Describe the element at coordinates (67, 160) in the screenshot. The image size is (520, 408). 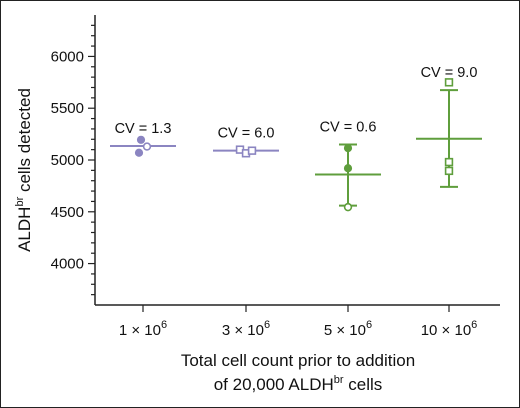
I see `y-tick-label: 5000` at that location.